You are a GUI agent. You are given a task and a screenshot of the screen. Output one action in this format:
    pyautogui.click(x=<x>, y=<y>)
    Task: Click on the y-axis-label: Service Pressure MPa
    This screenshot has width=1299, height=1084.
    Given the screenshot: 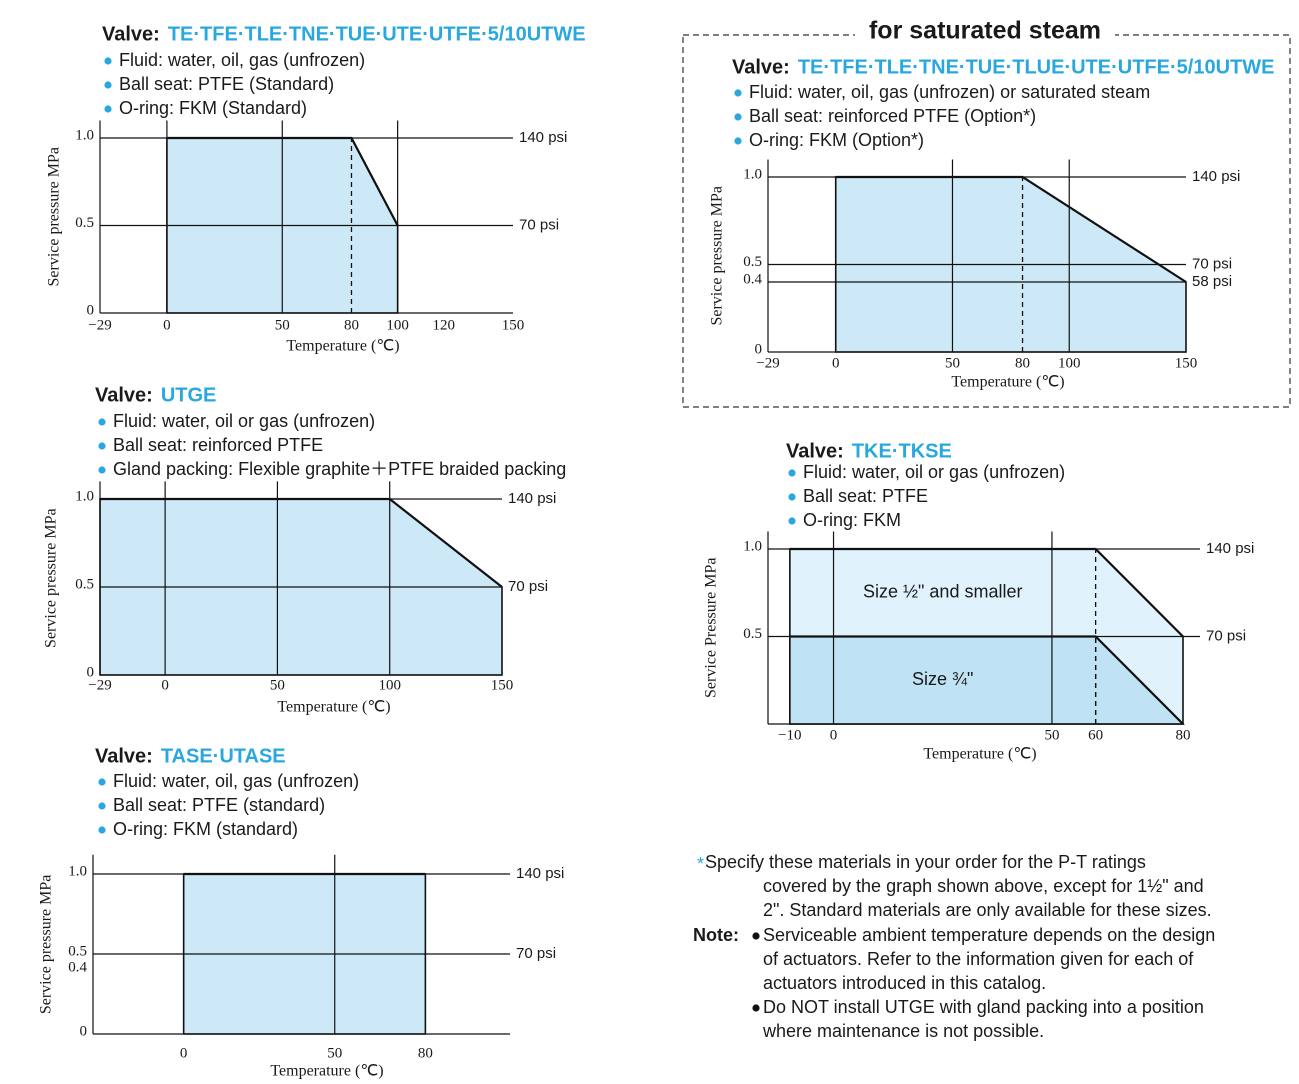 What is the action you would take?
    pyautogui.click(x=711, y=628)
    